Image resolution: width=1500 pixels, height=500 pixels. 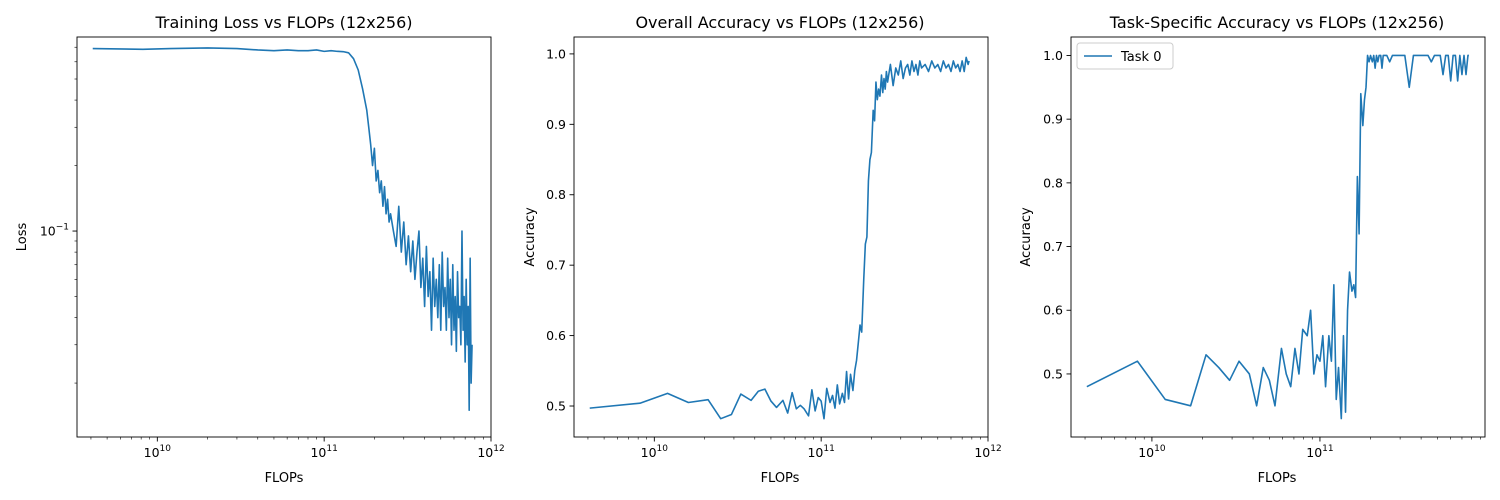 What do you see at coordinates (22, 237) in the screenshot?
I see `y-axis-label: Loss` at bounding box center [22, 237].